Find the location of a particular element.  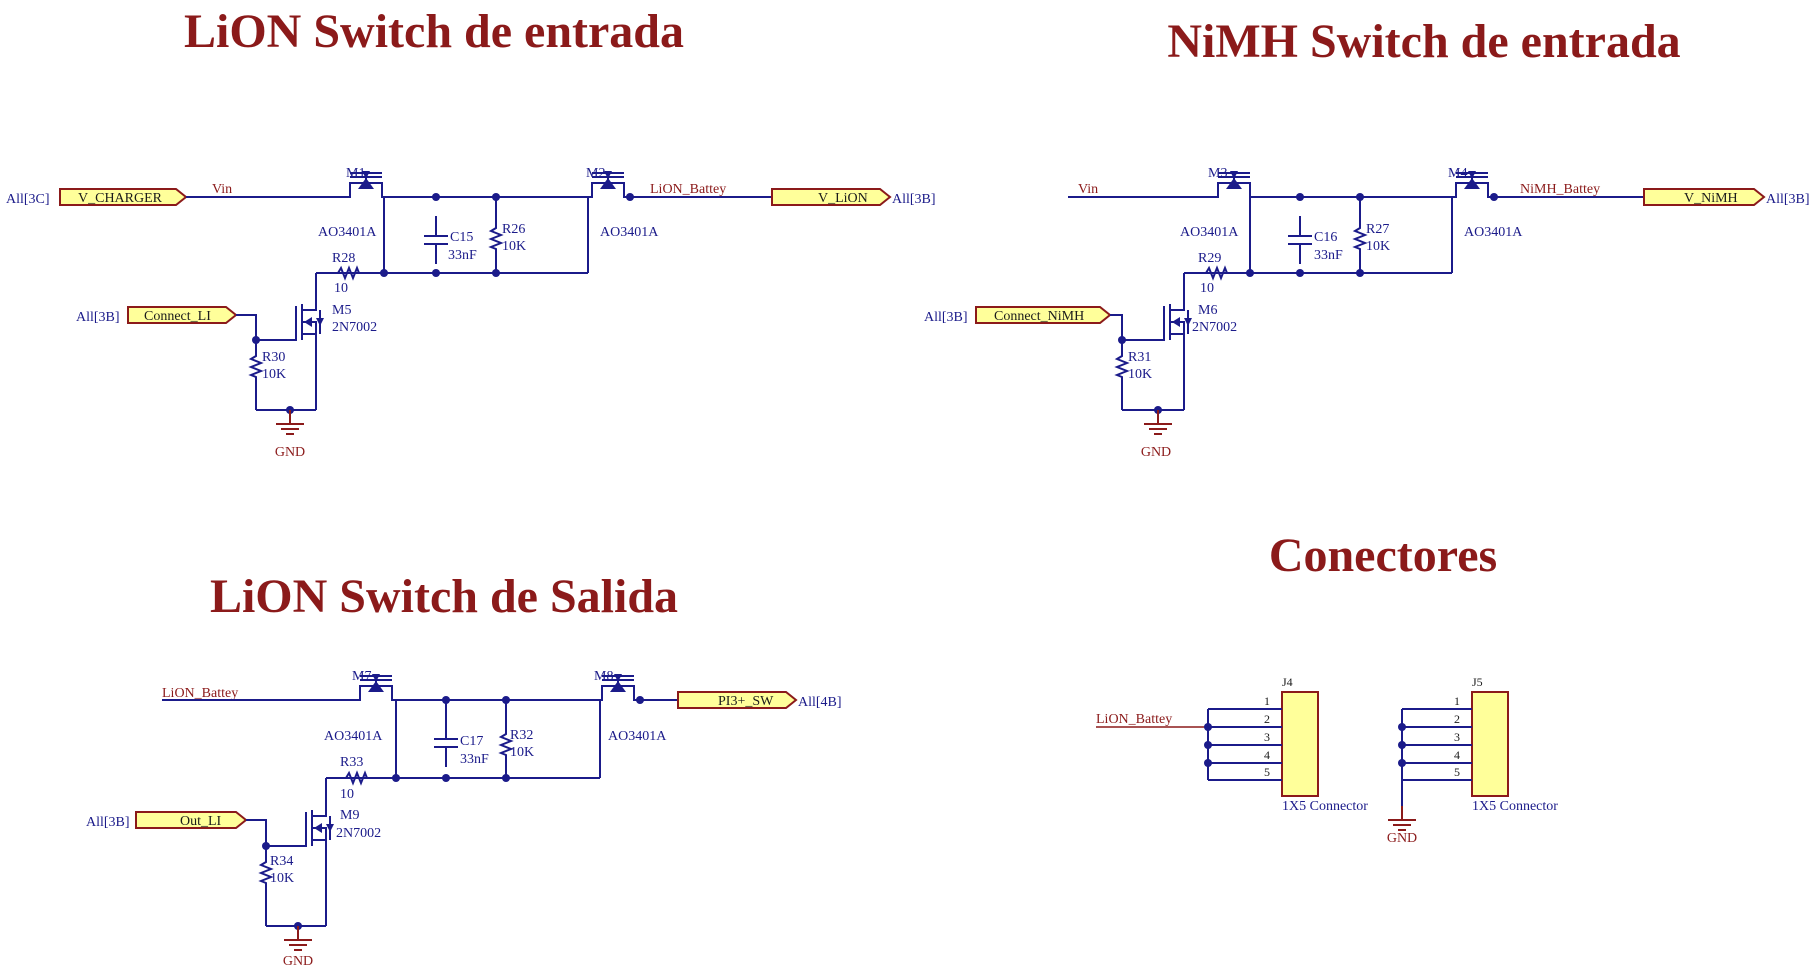

offsheet-ref-right-3: All[4B] is located at coordinates (820, 702).